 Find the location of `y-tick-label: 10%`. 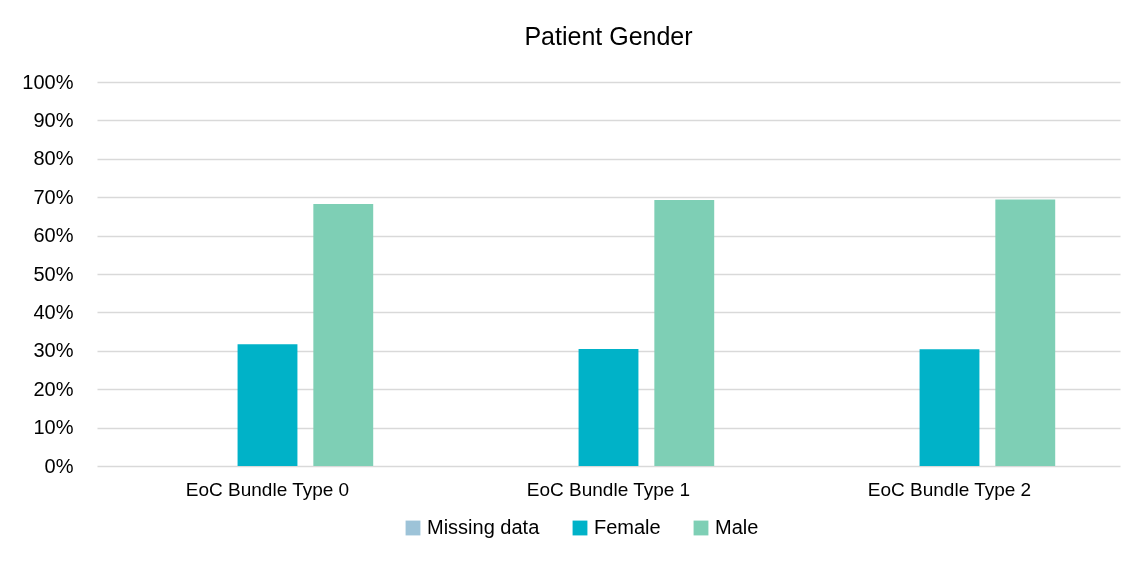

y-tick-label: 10% is located at coordinates (53, 427).